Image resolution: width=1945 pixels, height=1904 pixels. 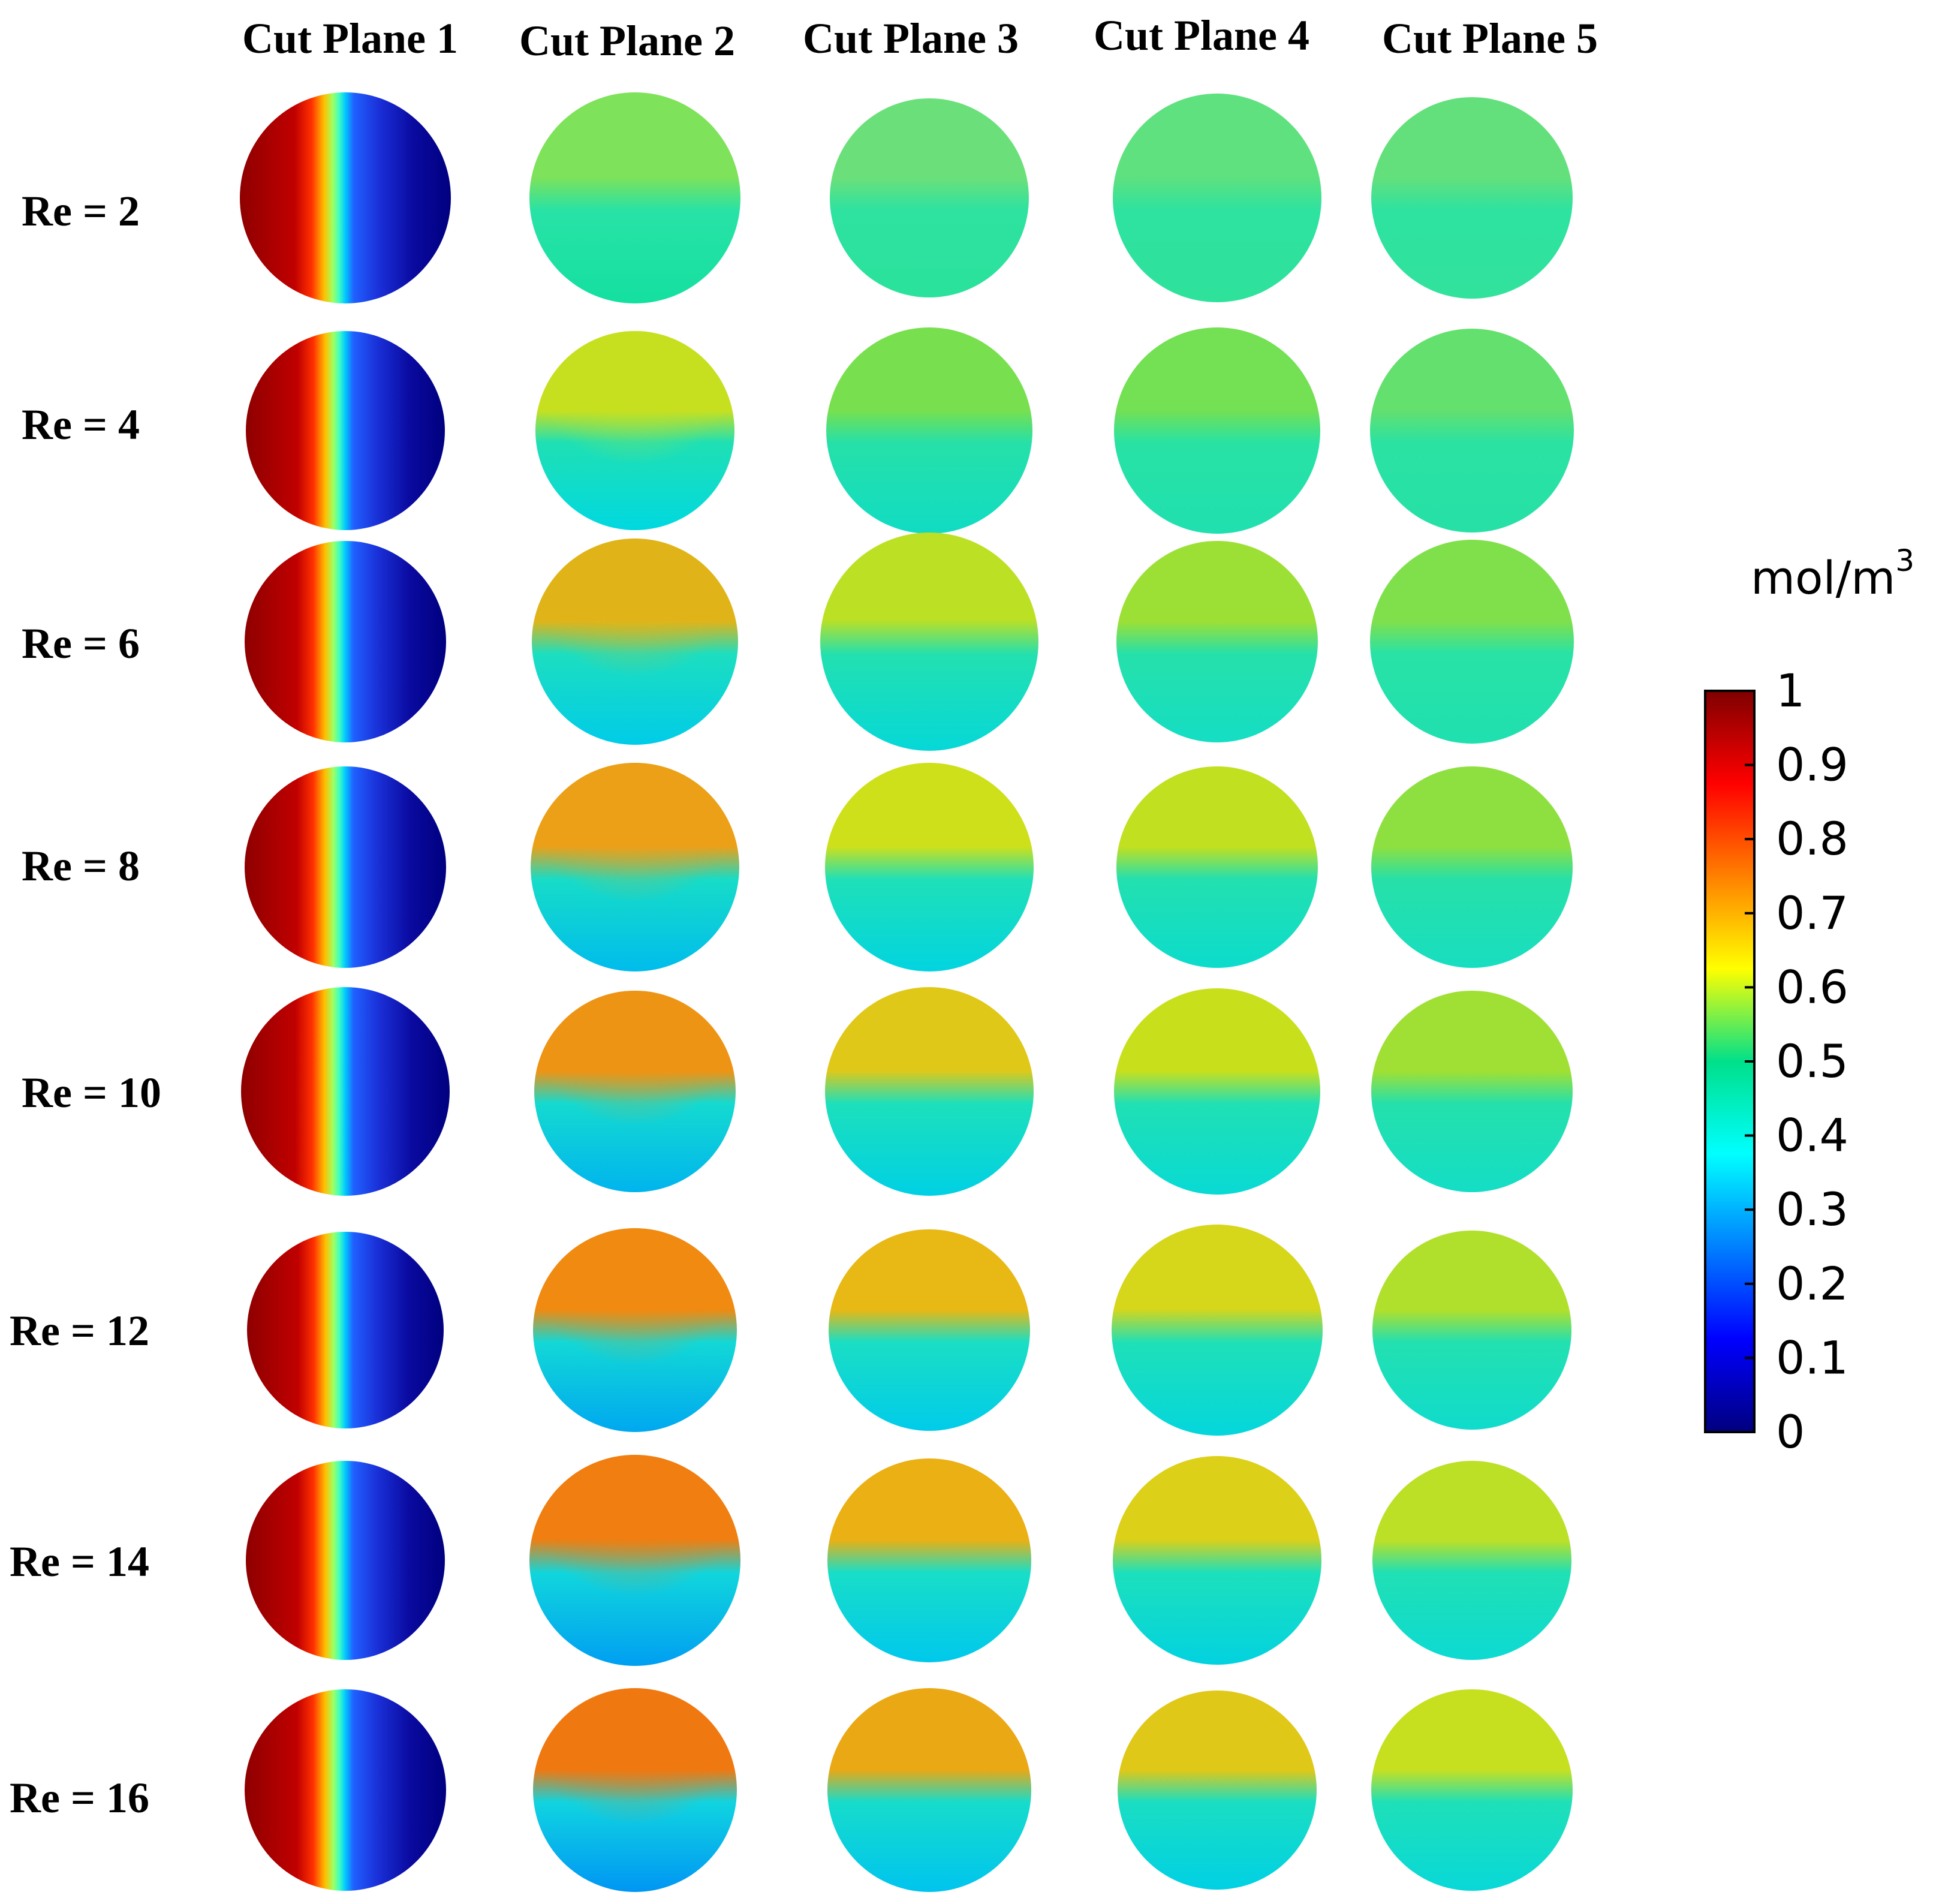 What do you see at coordinates (1823, 578) in the screenshot?
I see `colorbar-unit-base: mol/m` at bounding box center [1823, 578].